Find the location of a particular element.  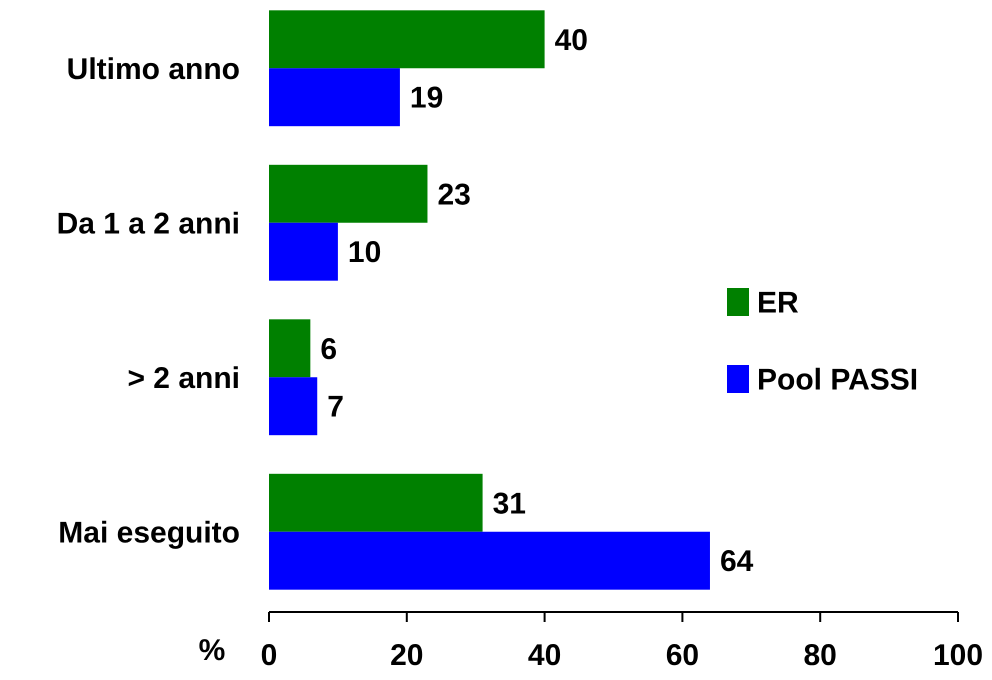

y-tick-label: Ultimo anno is located at coordinates (153, 69).